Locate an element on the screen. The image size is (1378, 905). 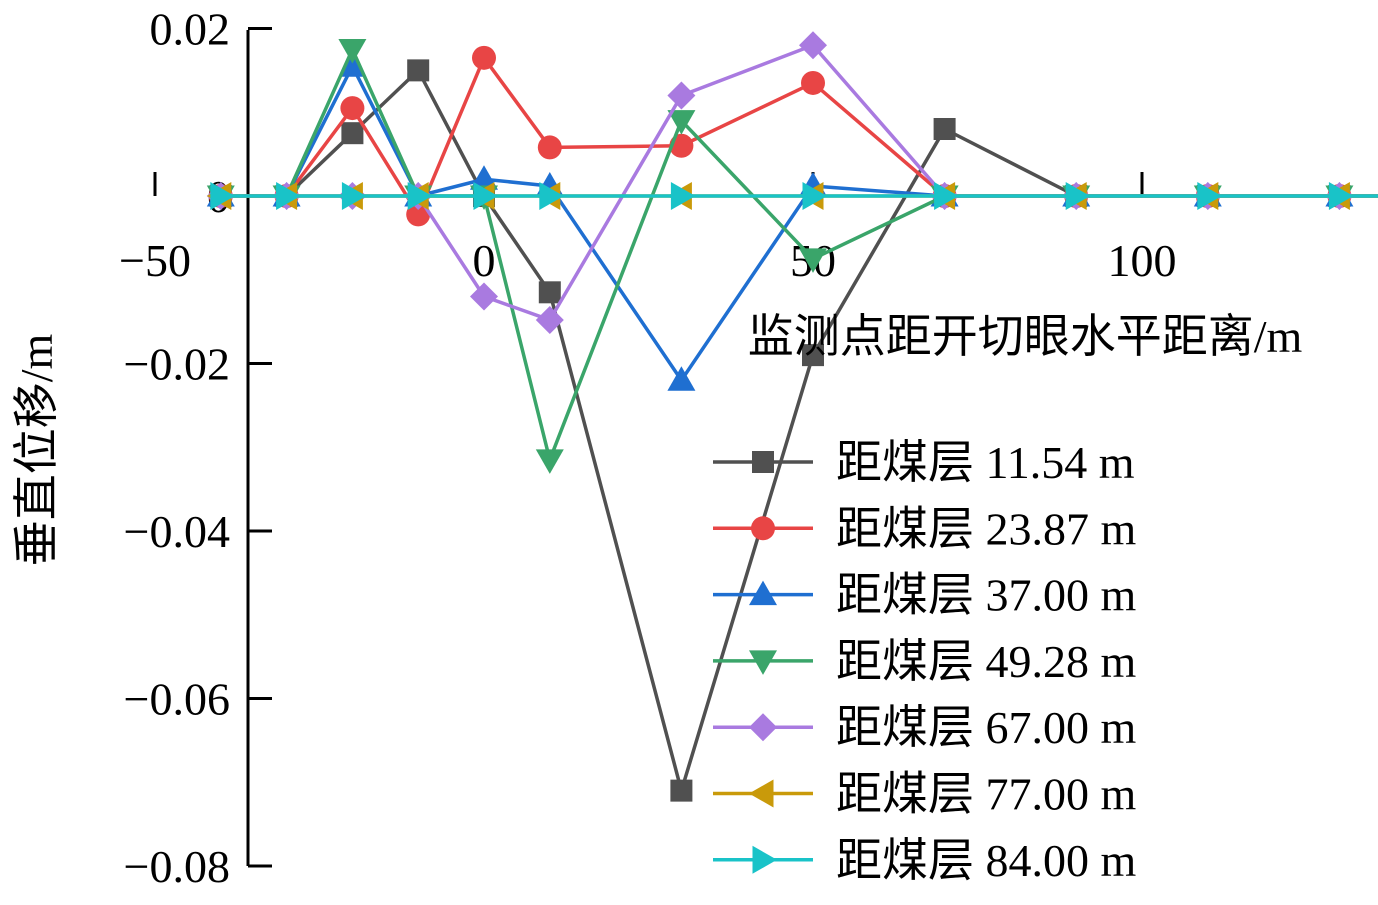
legend-item: 距煤层 37.00 m is located at coordinates (925, 595).